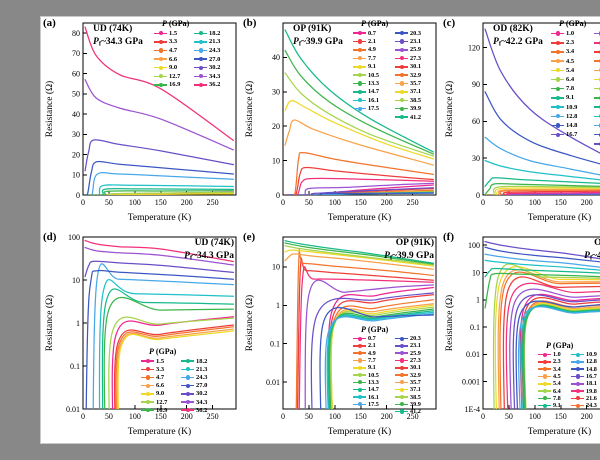  Describe the element at coordinates (174, 42) in the screenshot. I see `legend-item: 3.3` at that location.